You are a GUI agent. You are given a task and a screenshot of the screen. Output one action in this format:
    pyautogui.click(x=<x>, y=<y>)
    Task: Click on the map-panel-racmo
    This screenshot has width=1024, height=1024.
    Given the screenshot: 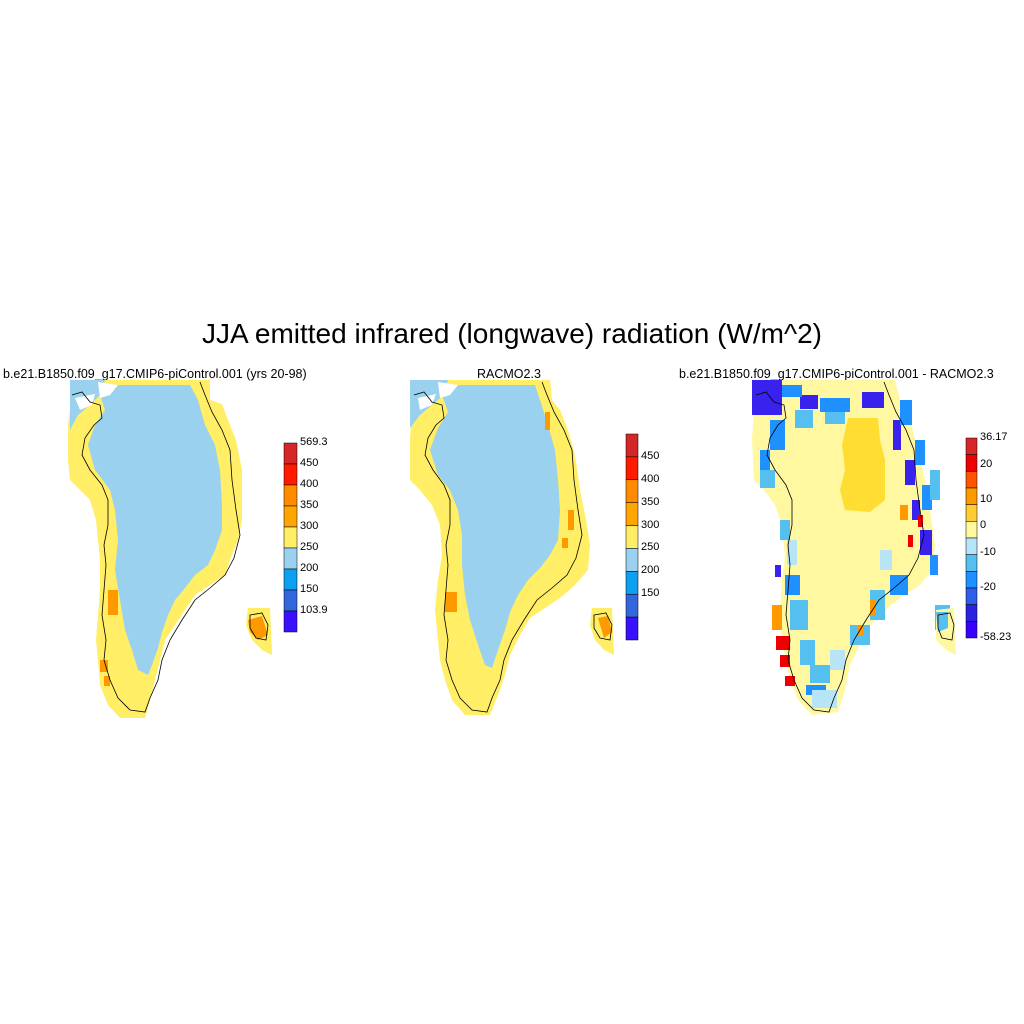 What is the action you would take?
    pyautogui.click(x=512, y=547)
    